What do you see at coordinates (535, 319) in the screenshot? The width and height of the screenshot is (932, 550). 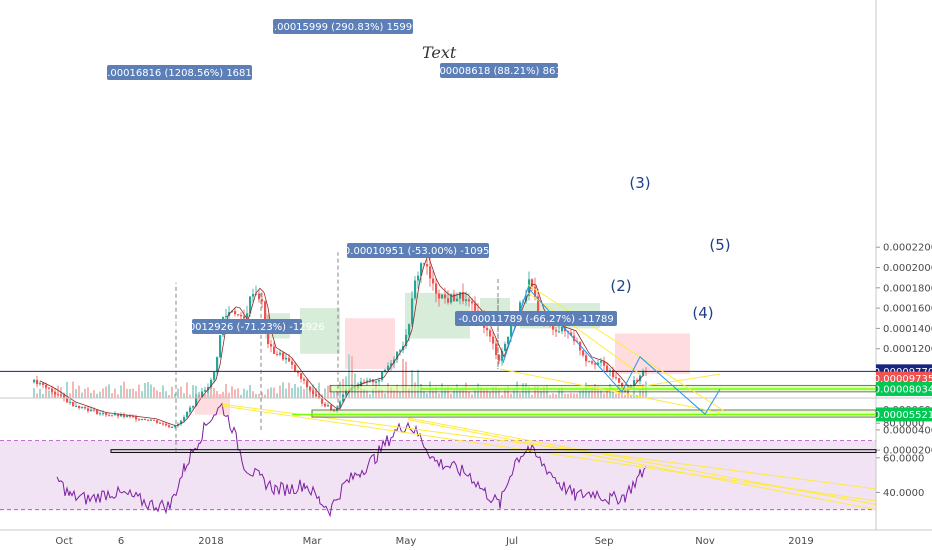 I see `measure-tag-label: -0.00011789 (-66.27%) -11789` at bounding box center [535, 319].